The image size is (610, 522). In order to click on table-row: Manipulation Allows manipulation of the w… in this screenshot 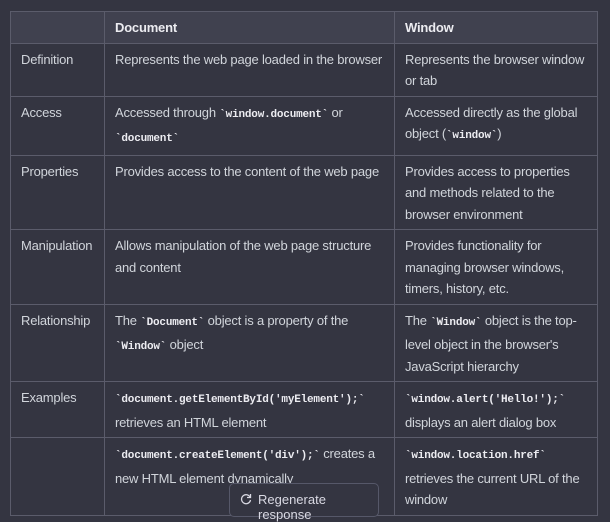, I will do `click(304, 267)`.